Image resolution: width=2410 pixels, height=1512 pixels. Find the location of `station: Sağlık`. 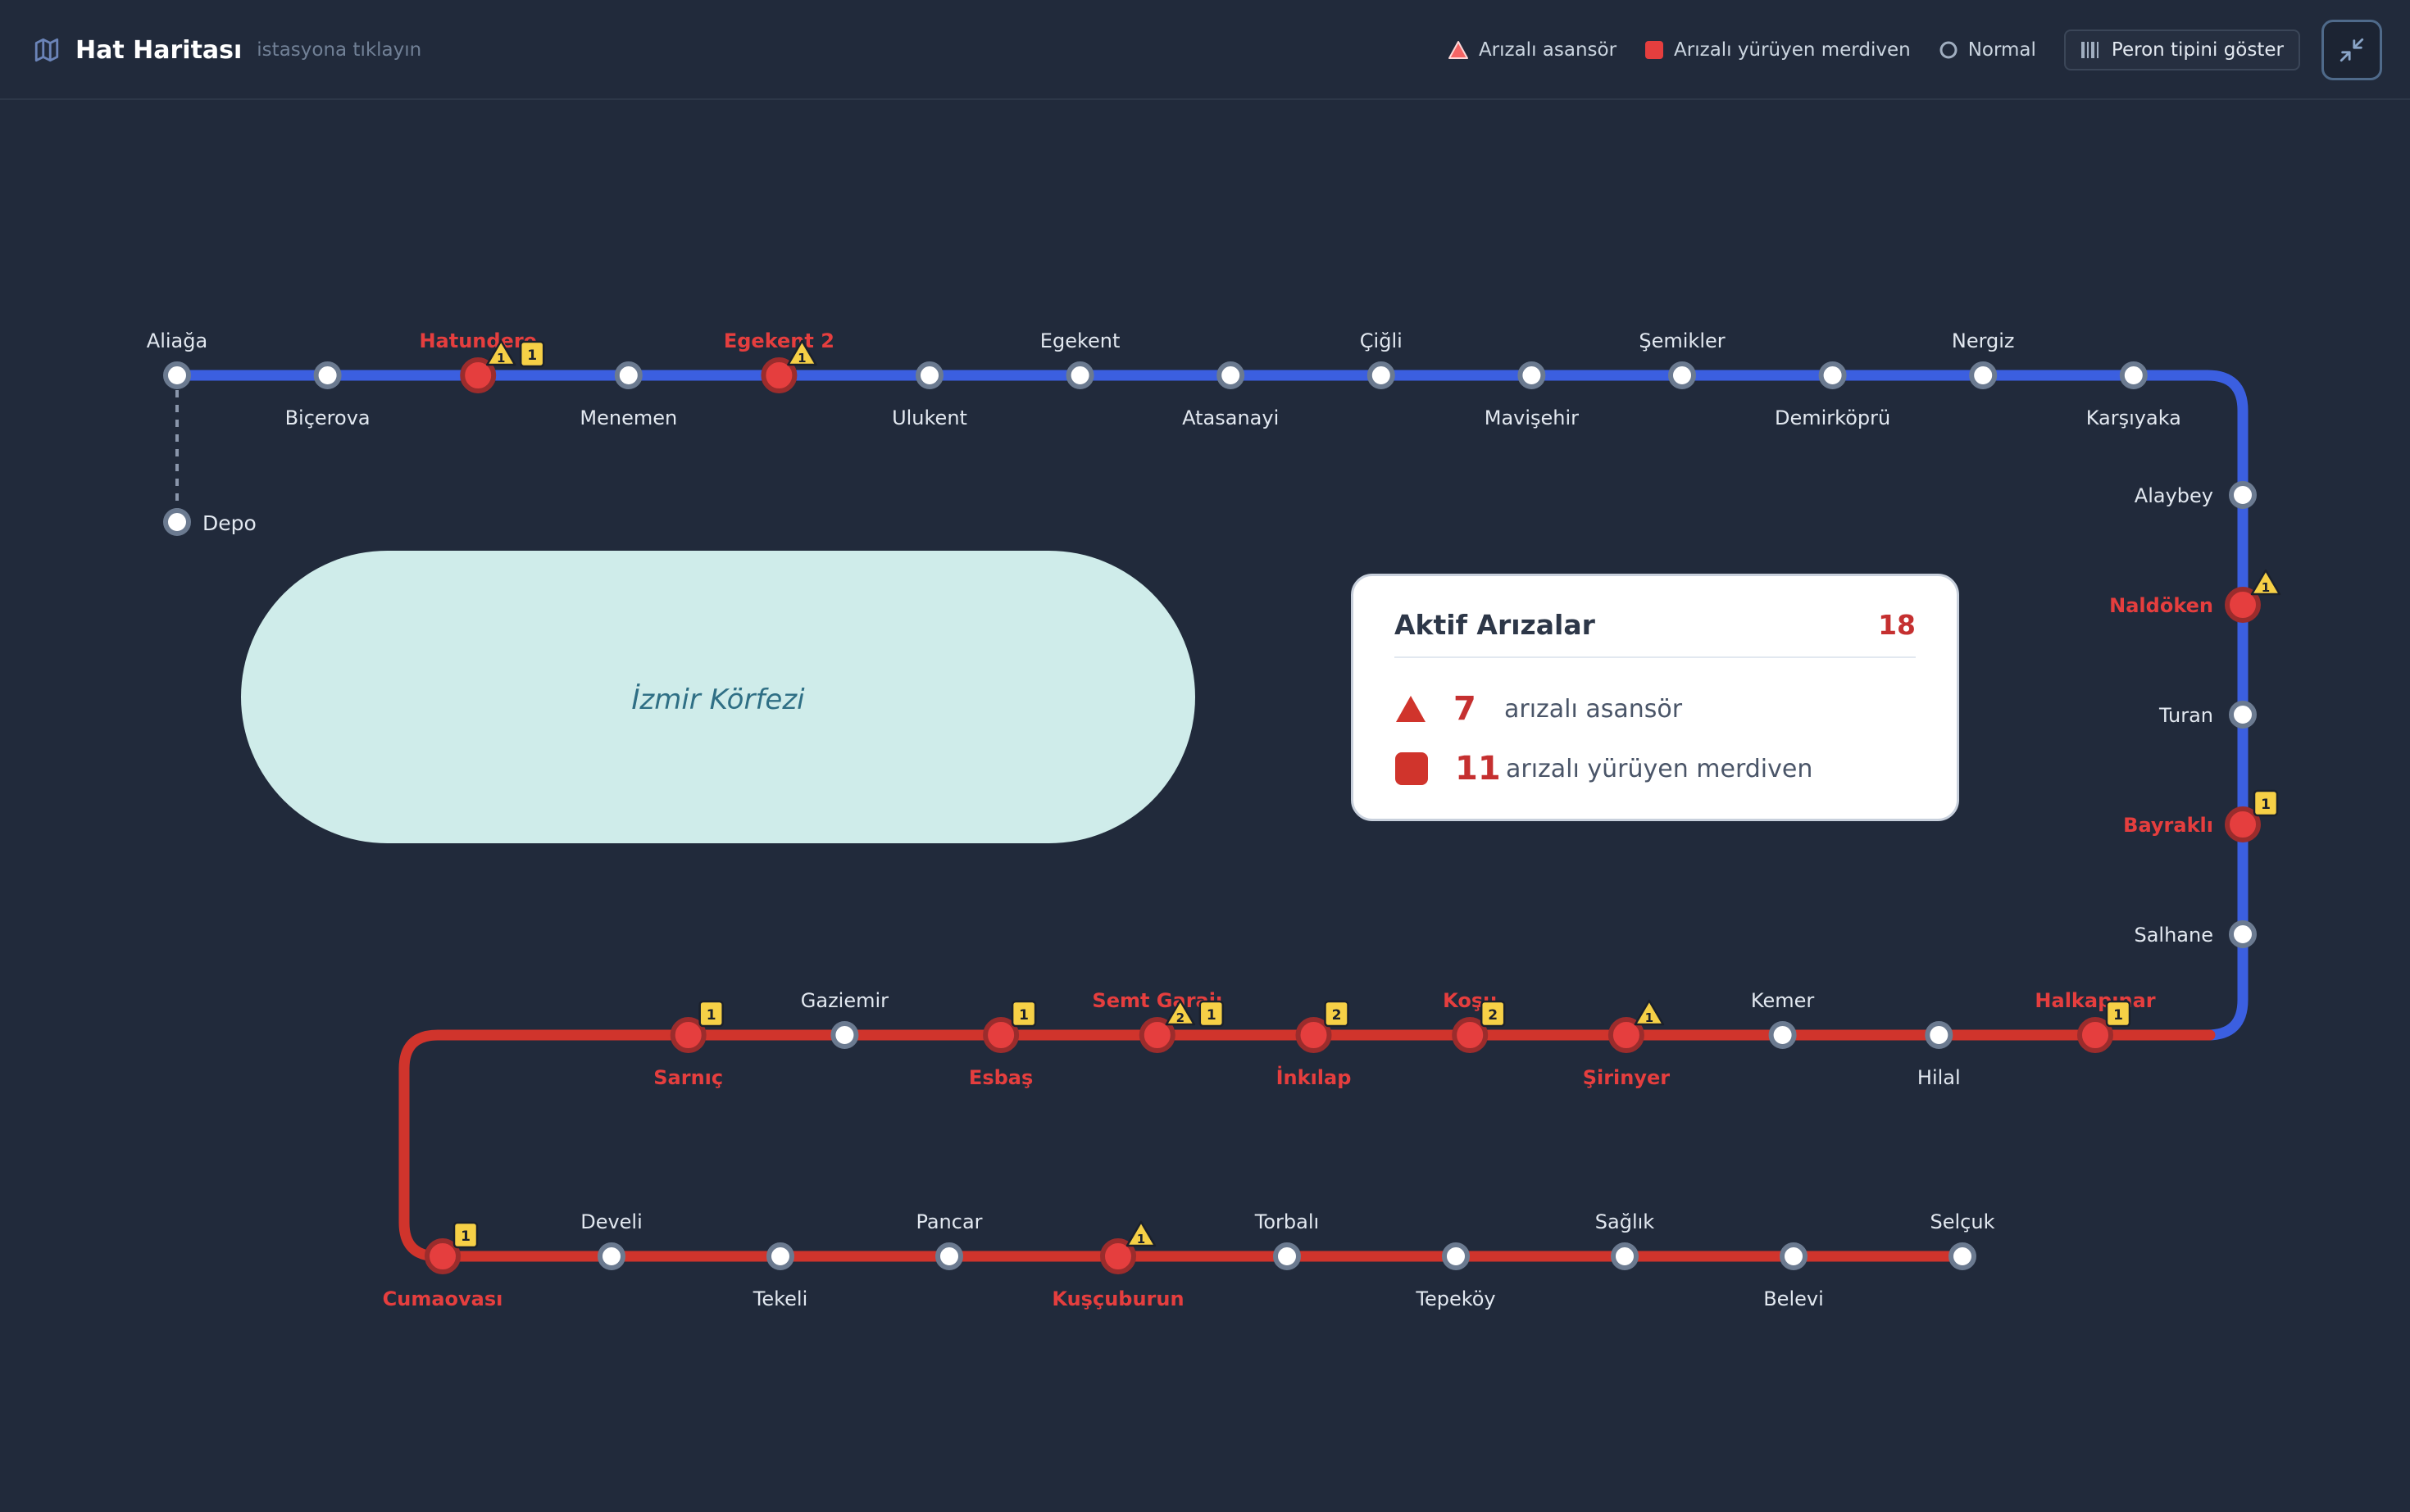

station: Sağlık is located at coordinates (1625, 1240).